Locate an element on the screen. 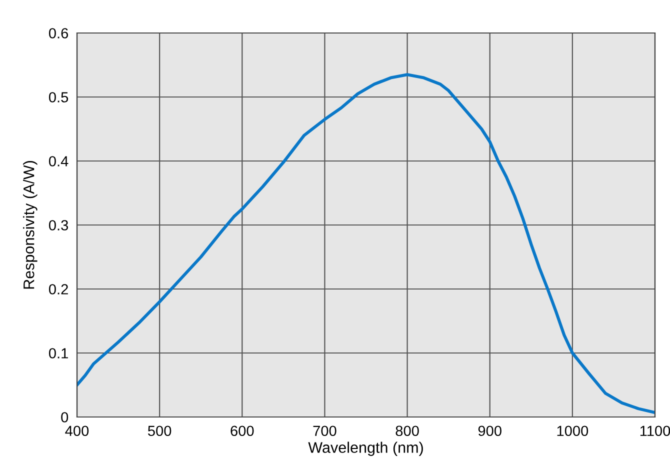 The image size is (670, 468). y-axis-title: Responsivity (A/W) is located at coordinates (30, 225).